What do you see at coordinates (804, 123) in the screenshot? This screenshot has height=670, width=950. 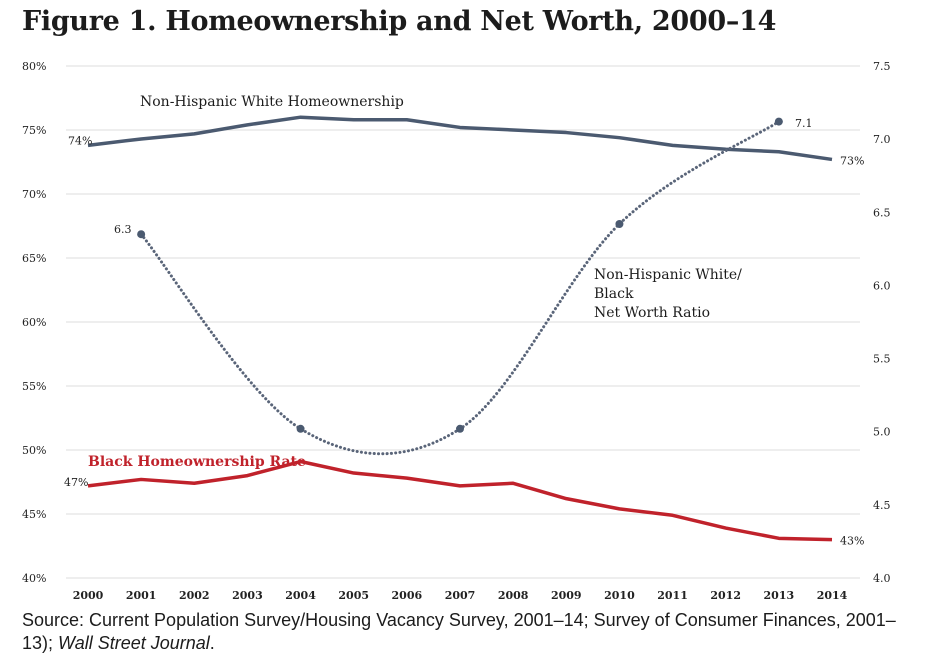 I see `ratio-end-value: 7.1` at bounding box center [804, 123].